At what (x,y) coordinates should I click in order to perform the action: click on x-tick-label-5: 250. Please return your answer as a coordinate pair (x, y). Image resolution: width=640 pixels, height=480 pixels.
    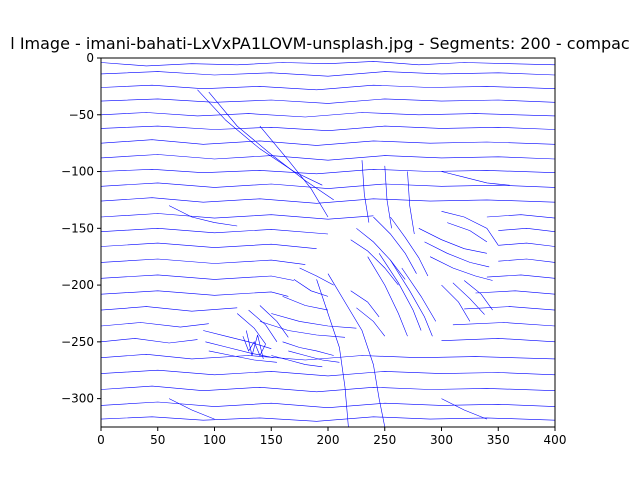
    Looking at the image, I should click on (384, 440).